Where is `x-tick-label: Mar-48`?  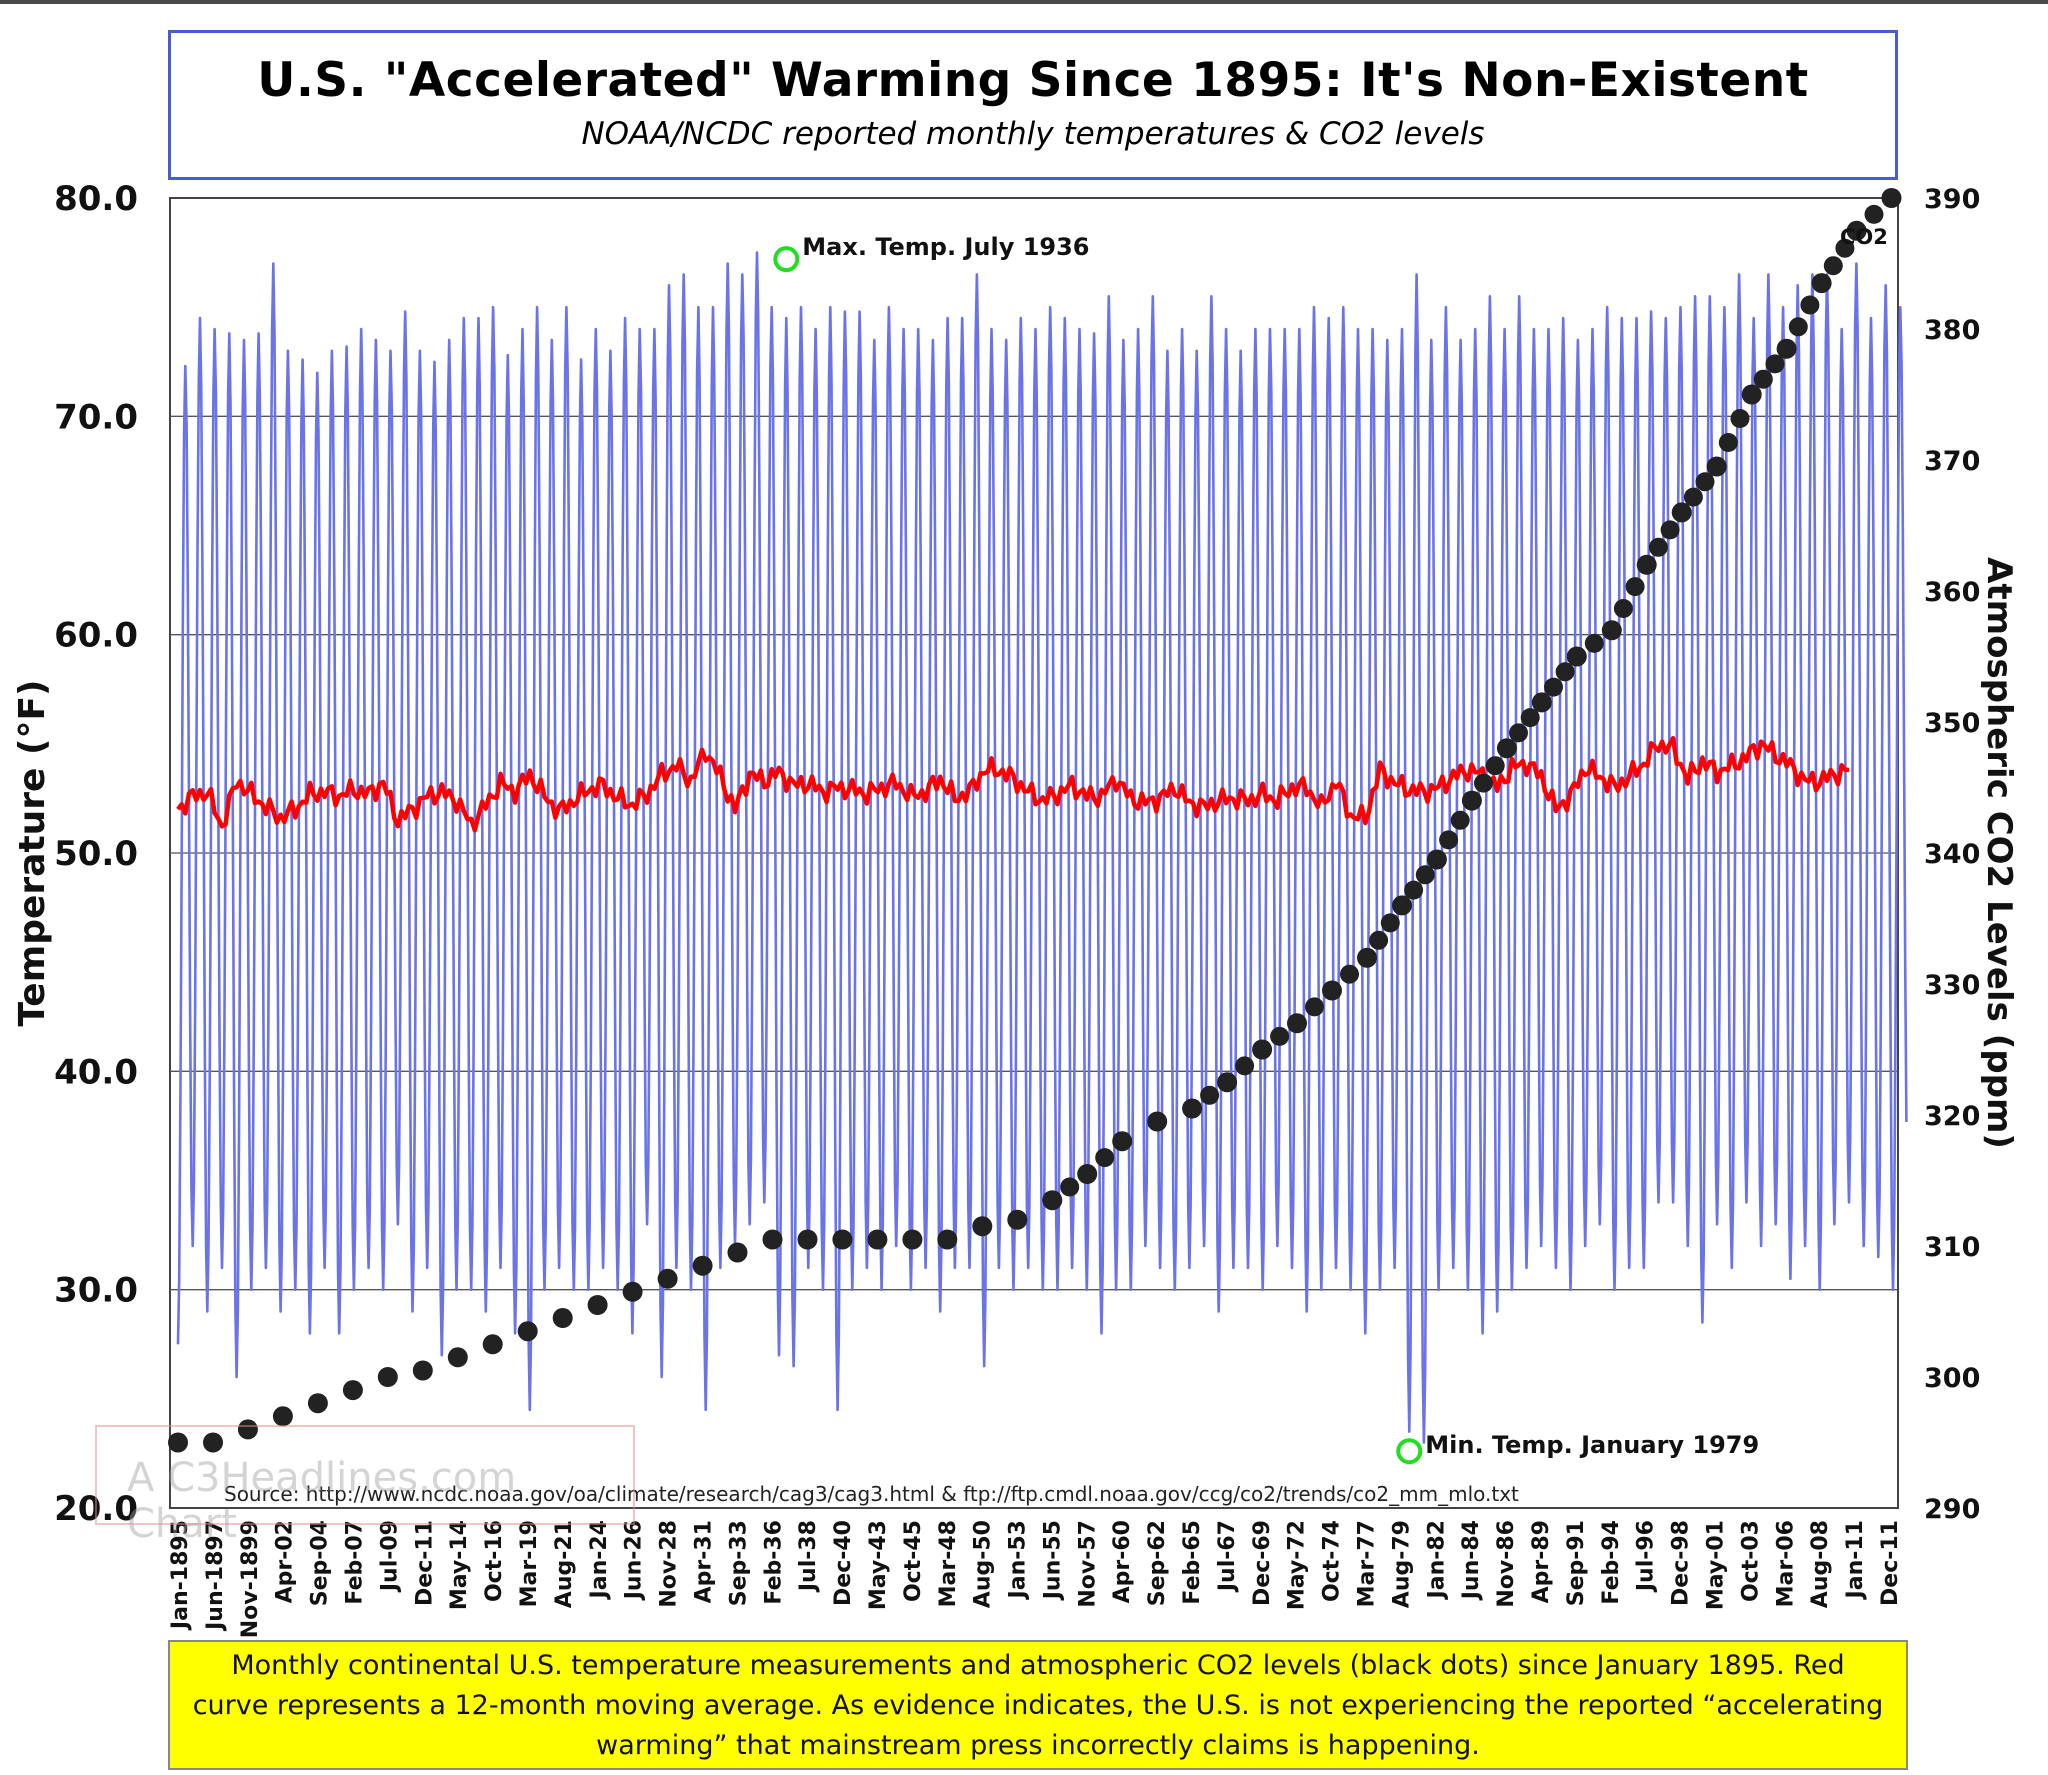 x-tick-label: Mar-48 is located at coordinates (948, 1563).